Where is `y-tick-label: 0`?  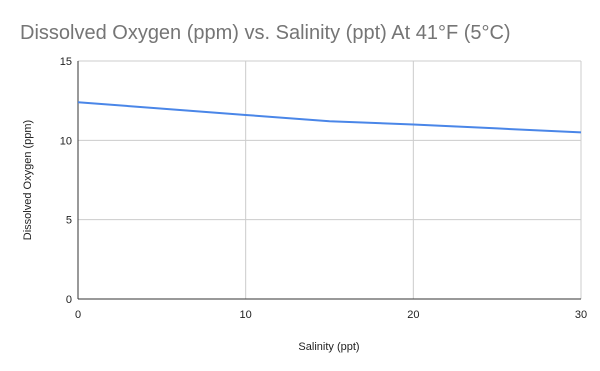 y-tick-label: 0 is located at coordinates (69, 300).